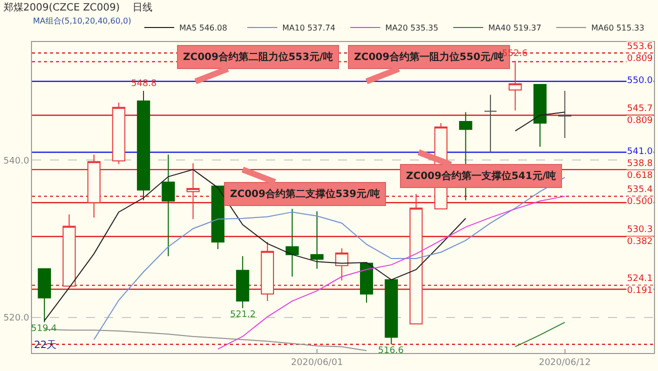 This screenshot has width=658, height=371. What do you see at coordinates (16, 319) in the screenshot?
I see `y-tick-label: 520.0` at bounding box center [16, 319].